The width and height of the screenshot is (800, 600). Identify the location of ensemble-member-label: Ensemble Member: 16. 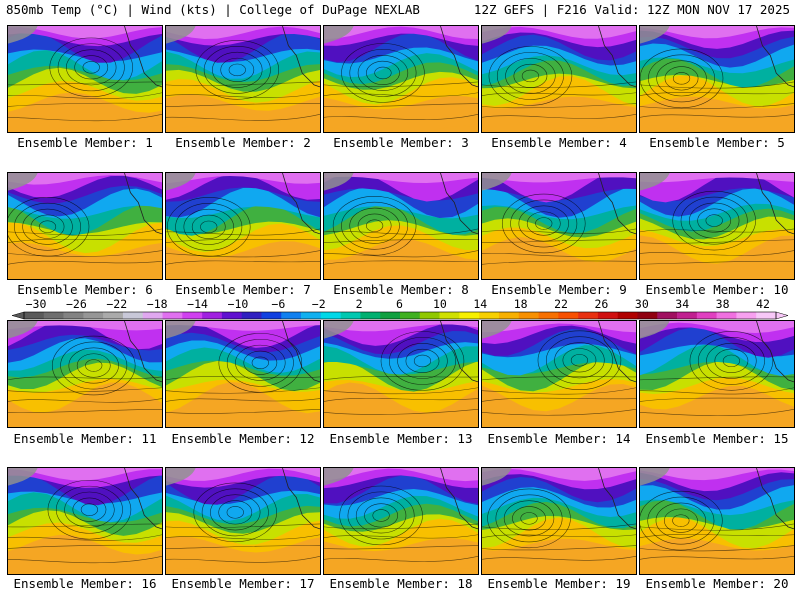
(85, 583).